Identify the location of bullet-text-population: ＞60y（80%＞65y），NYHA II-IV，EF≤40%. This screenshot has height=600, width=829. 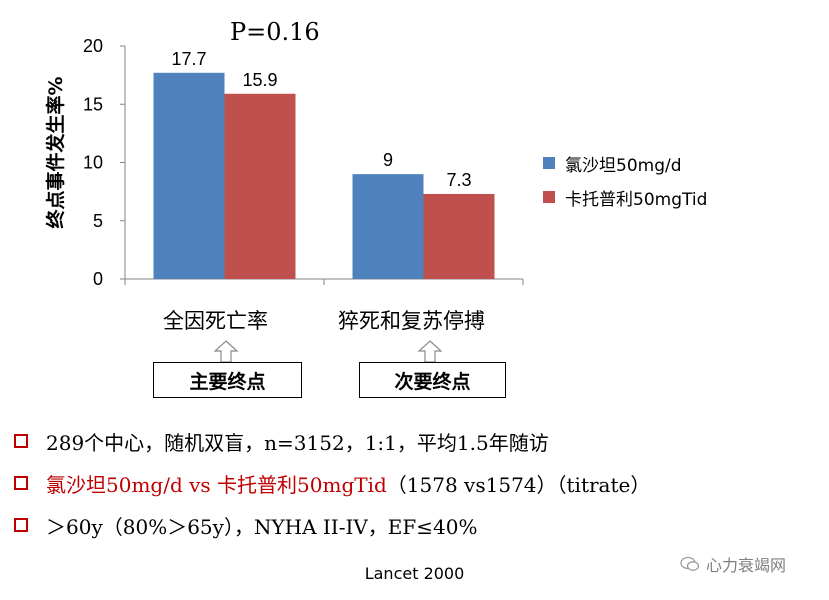
(262, 526).